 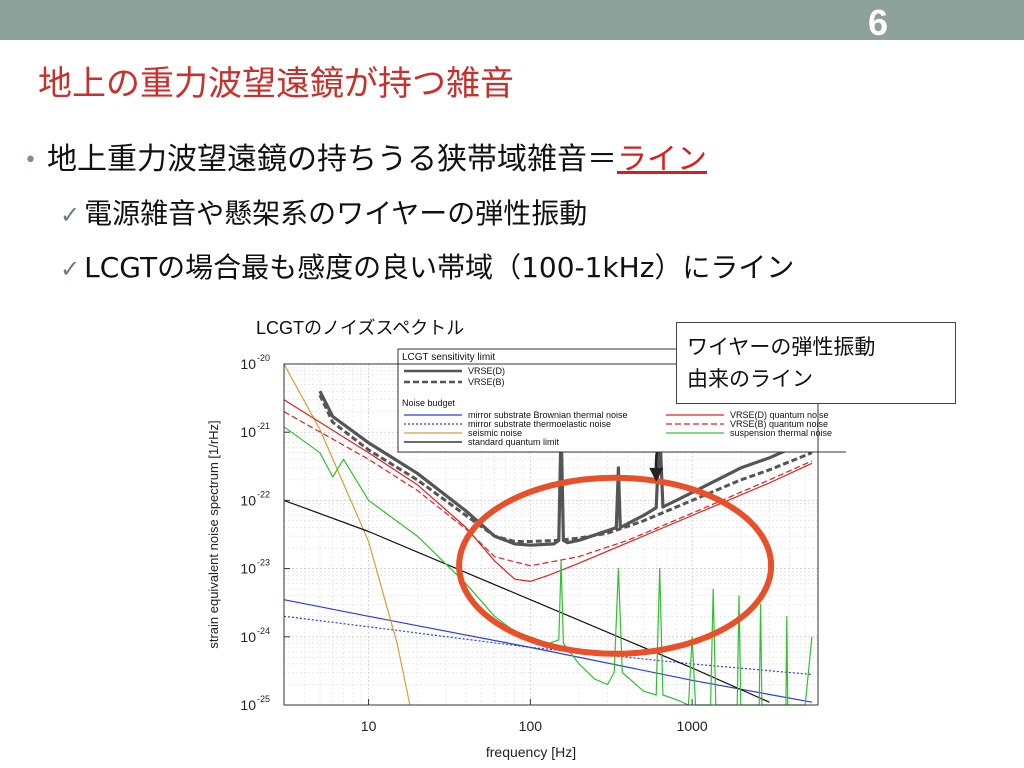 I want to click on sub-bullet-1-text: 電源雑音や懸架系のワイヤーの弾性振動, so click(x=336, y=213).